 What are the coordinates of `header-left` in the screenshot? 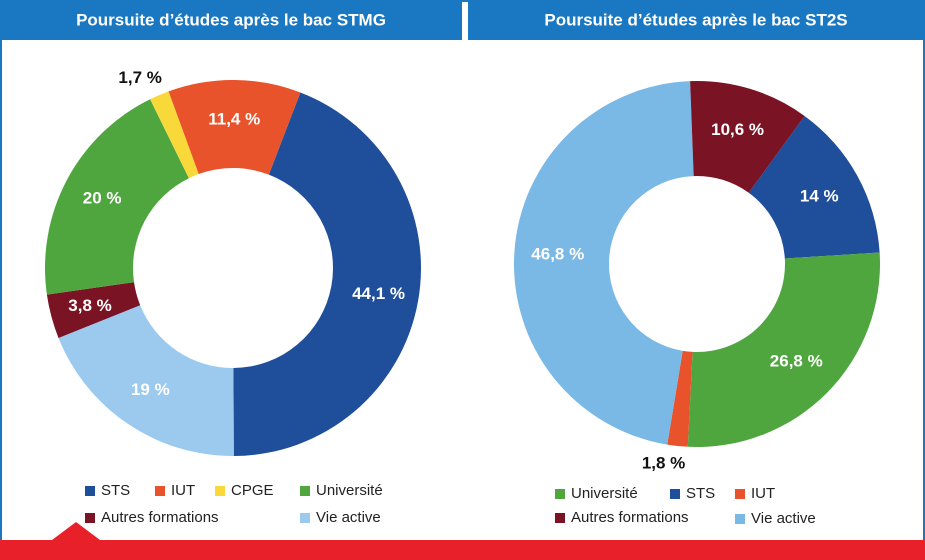 It's located at (231, 20).